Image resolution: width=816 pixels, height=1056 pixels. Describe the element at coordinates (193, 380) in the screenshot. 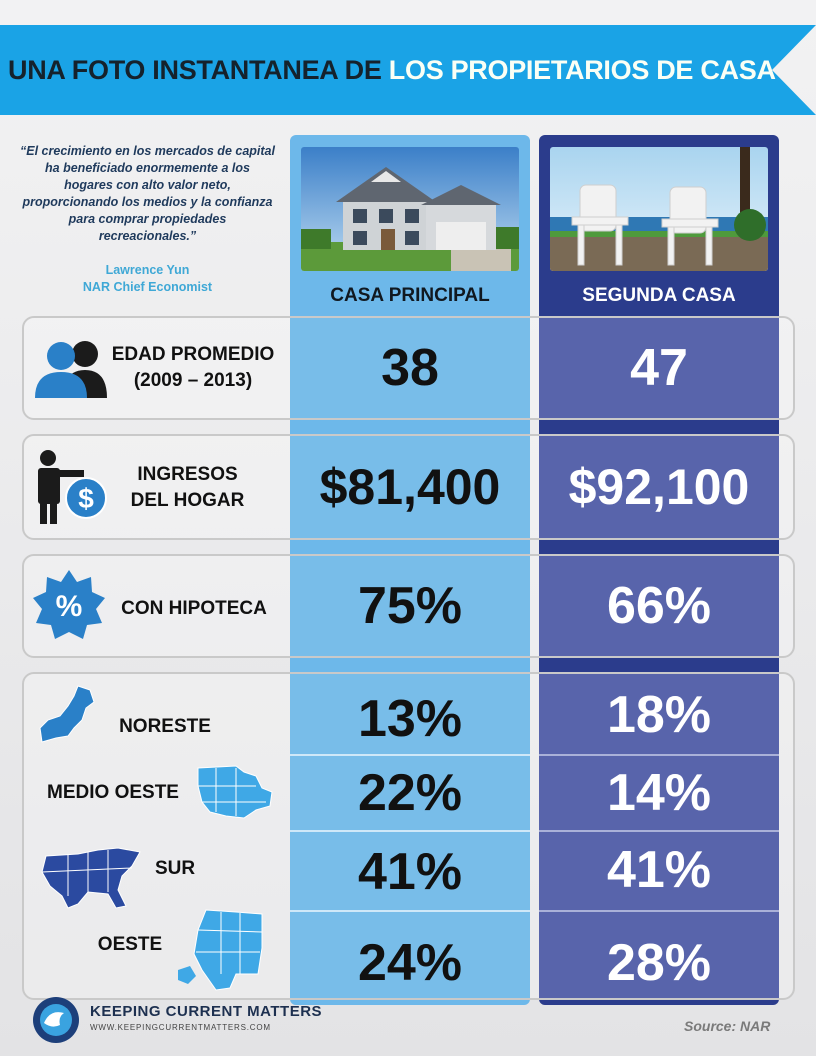

I see `age-label-line2: (2009 – 2013)` at that location.